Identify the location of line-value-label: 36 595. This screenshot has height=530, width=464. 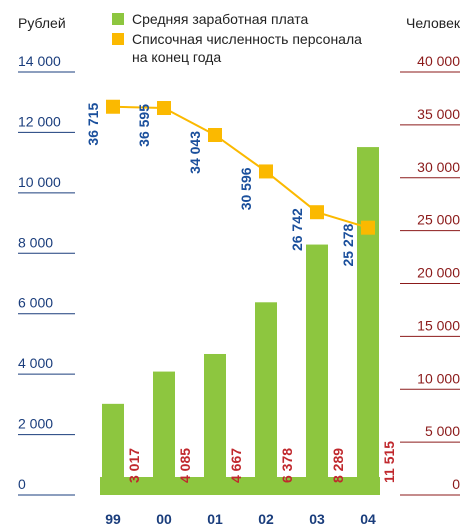
(144, 125).